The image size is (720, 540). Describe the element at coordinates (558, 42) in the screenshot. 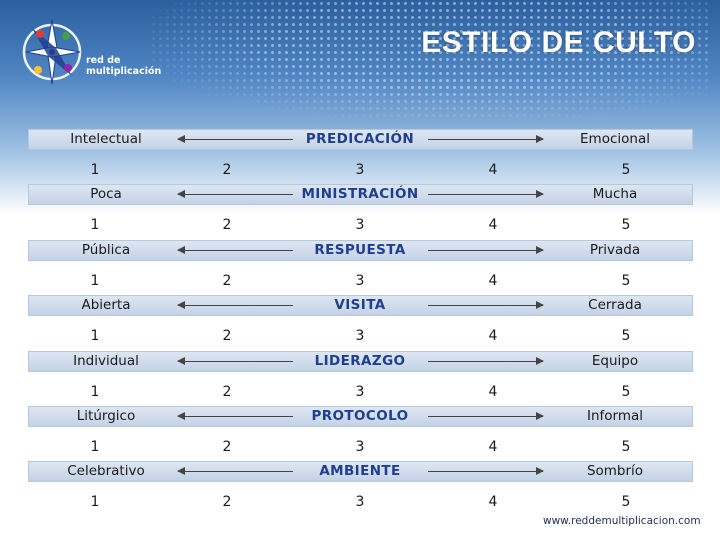

I see `page-title: ESTILO DE CULTO` at that location.